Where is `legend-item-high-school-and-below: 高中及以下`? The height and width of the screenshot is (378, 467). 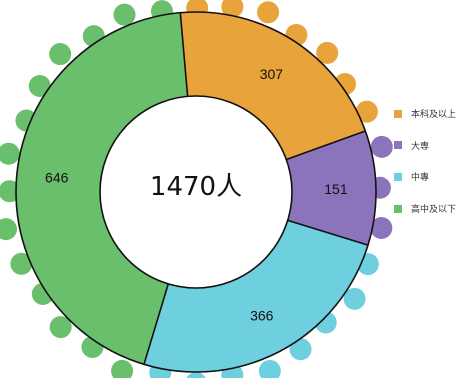
legend-item-high-school-and-below: 高中及以下 is located at coordinates (425, 208).